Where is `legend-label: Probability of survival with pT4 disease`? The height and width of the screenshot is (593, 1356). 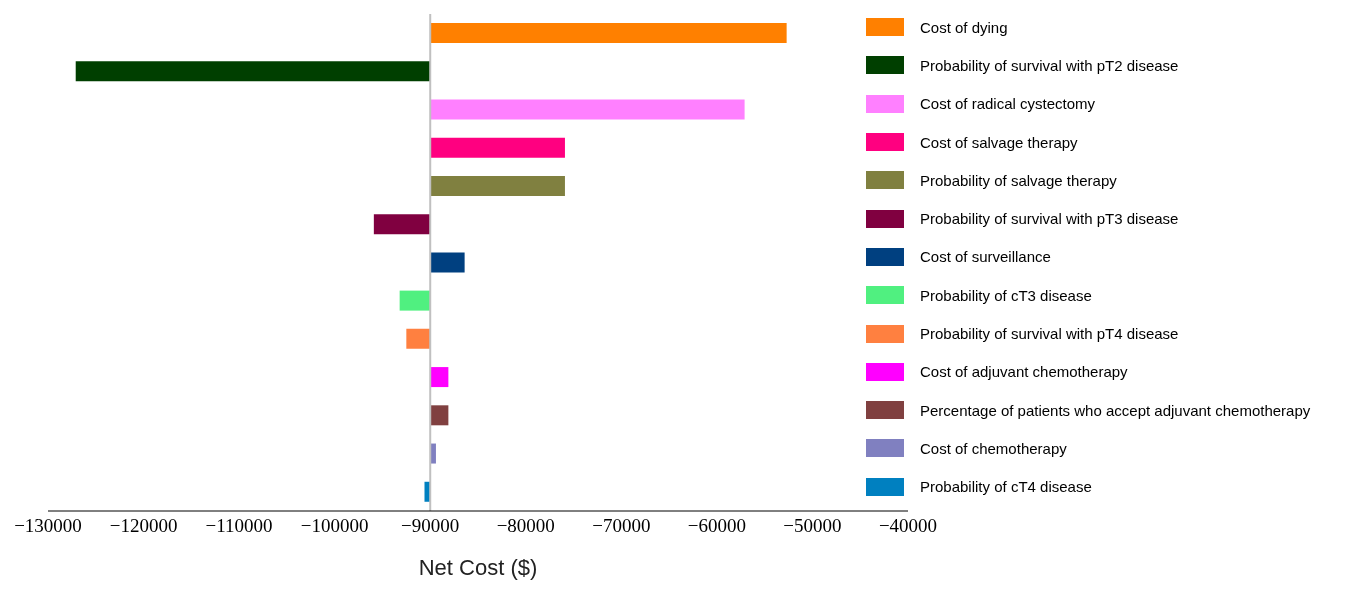
legend-label: Probability of survival with pT4 disease is located at coordinates (1049, 334).